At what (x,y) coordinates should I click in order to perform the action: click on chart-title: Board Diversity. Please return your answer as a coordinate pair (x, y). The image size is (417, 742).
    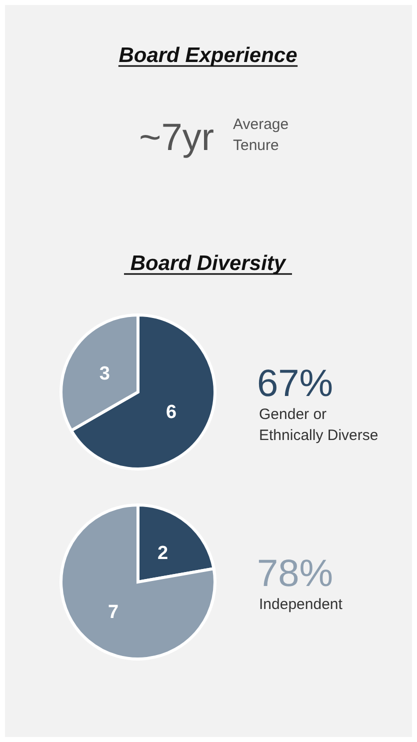
    Looking at the image, I should click on (208, 263).